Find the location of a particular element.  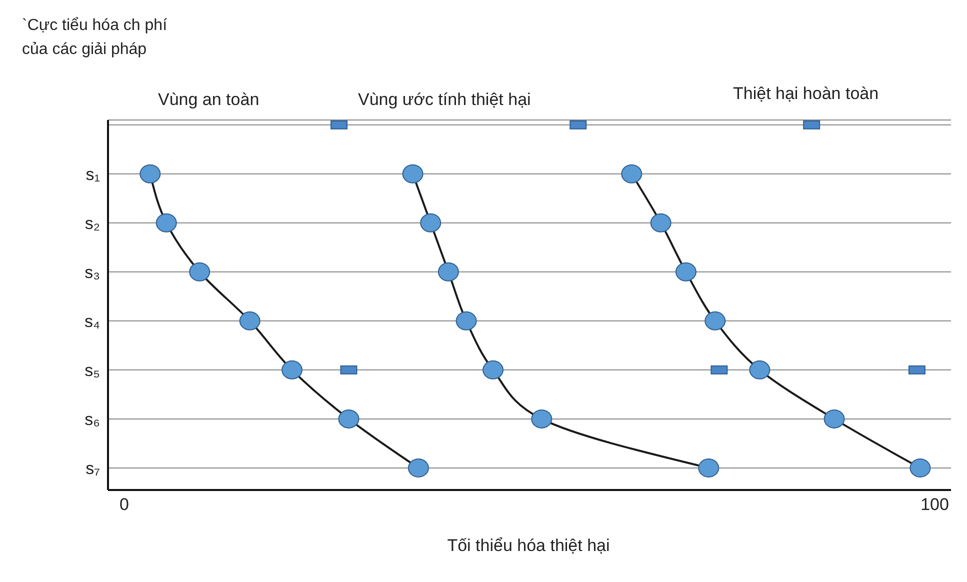

y-tick-label: s₂ is located at coordinates (92, 223).